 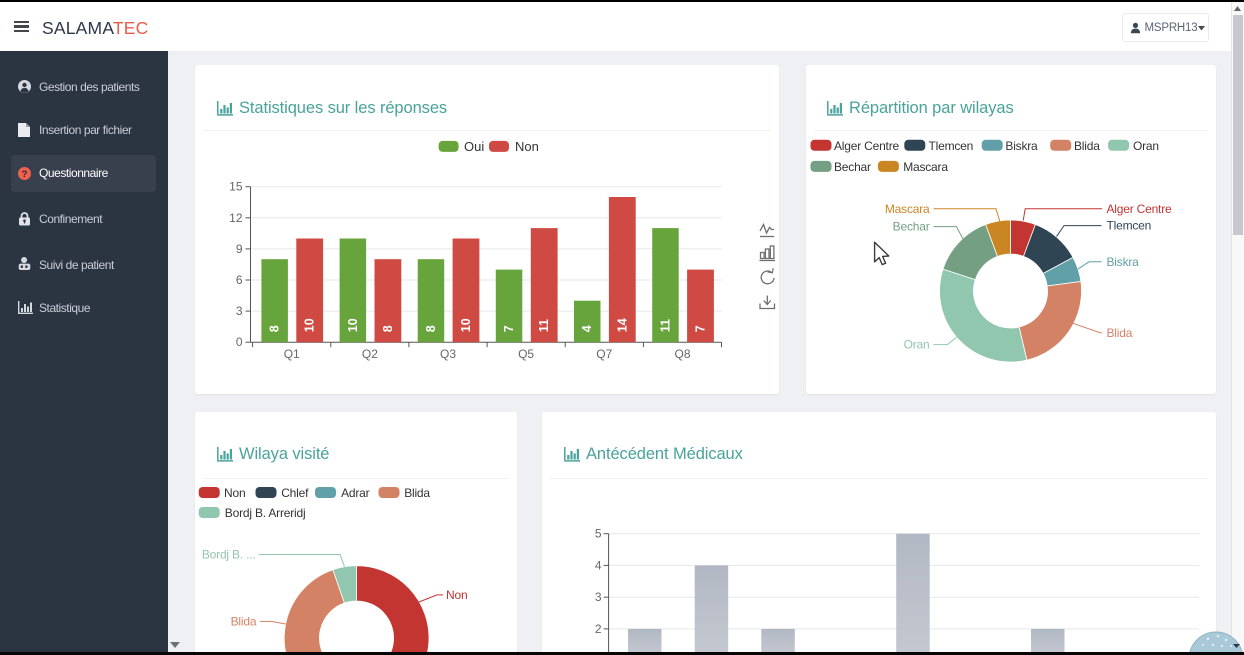 What do you see at coordinates (295, 493) in the screenshot?
I see `svg-text: Chlef` at bounding box center [295, 493].